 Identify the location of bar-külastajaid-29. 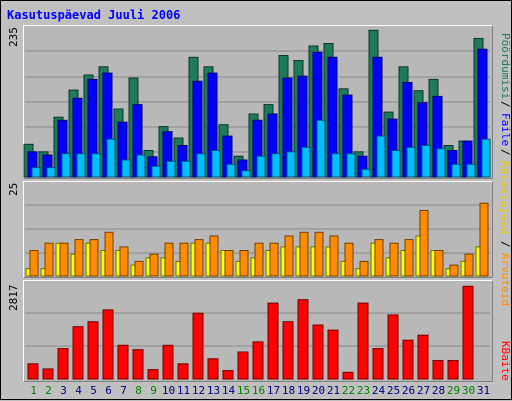
(456, 170).